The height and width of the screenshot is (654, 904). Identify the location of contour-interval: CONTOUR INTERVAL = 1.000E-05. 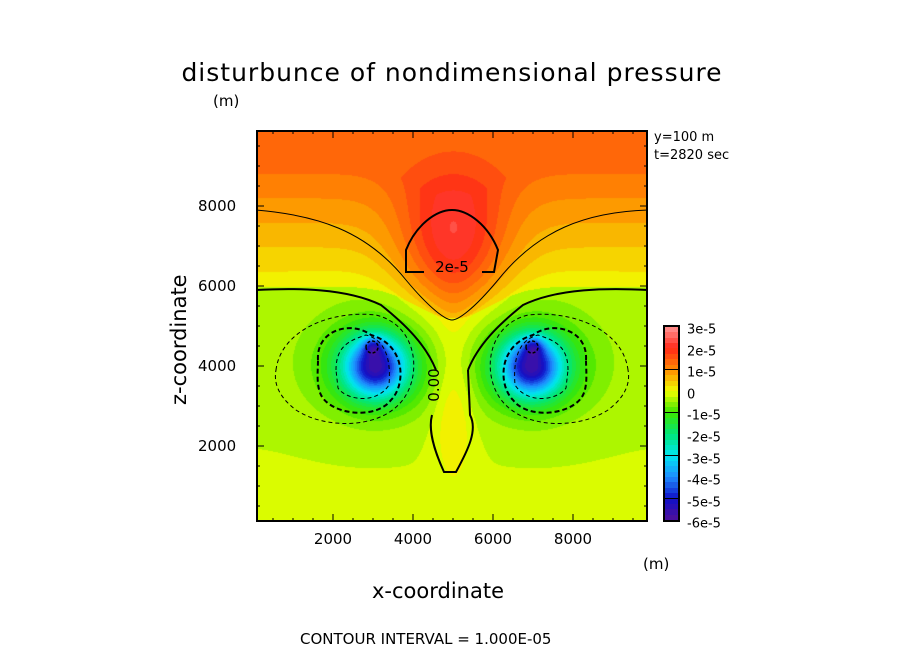
(426, 639).